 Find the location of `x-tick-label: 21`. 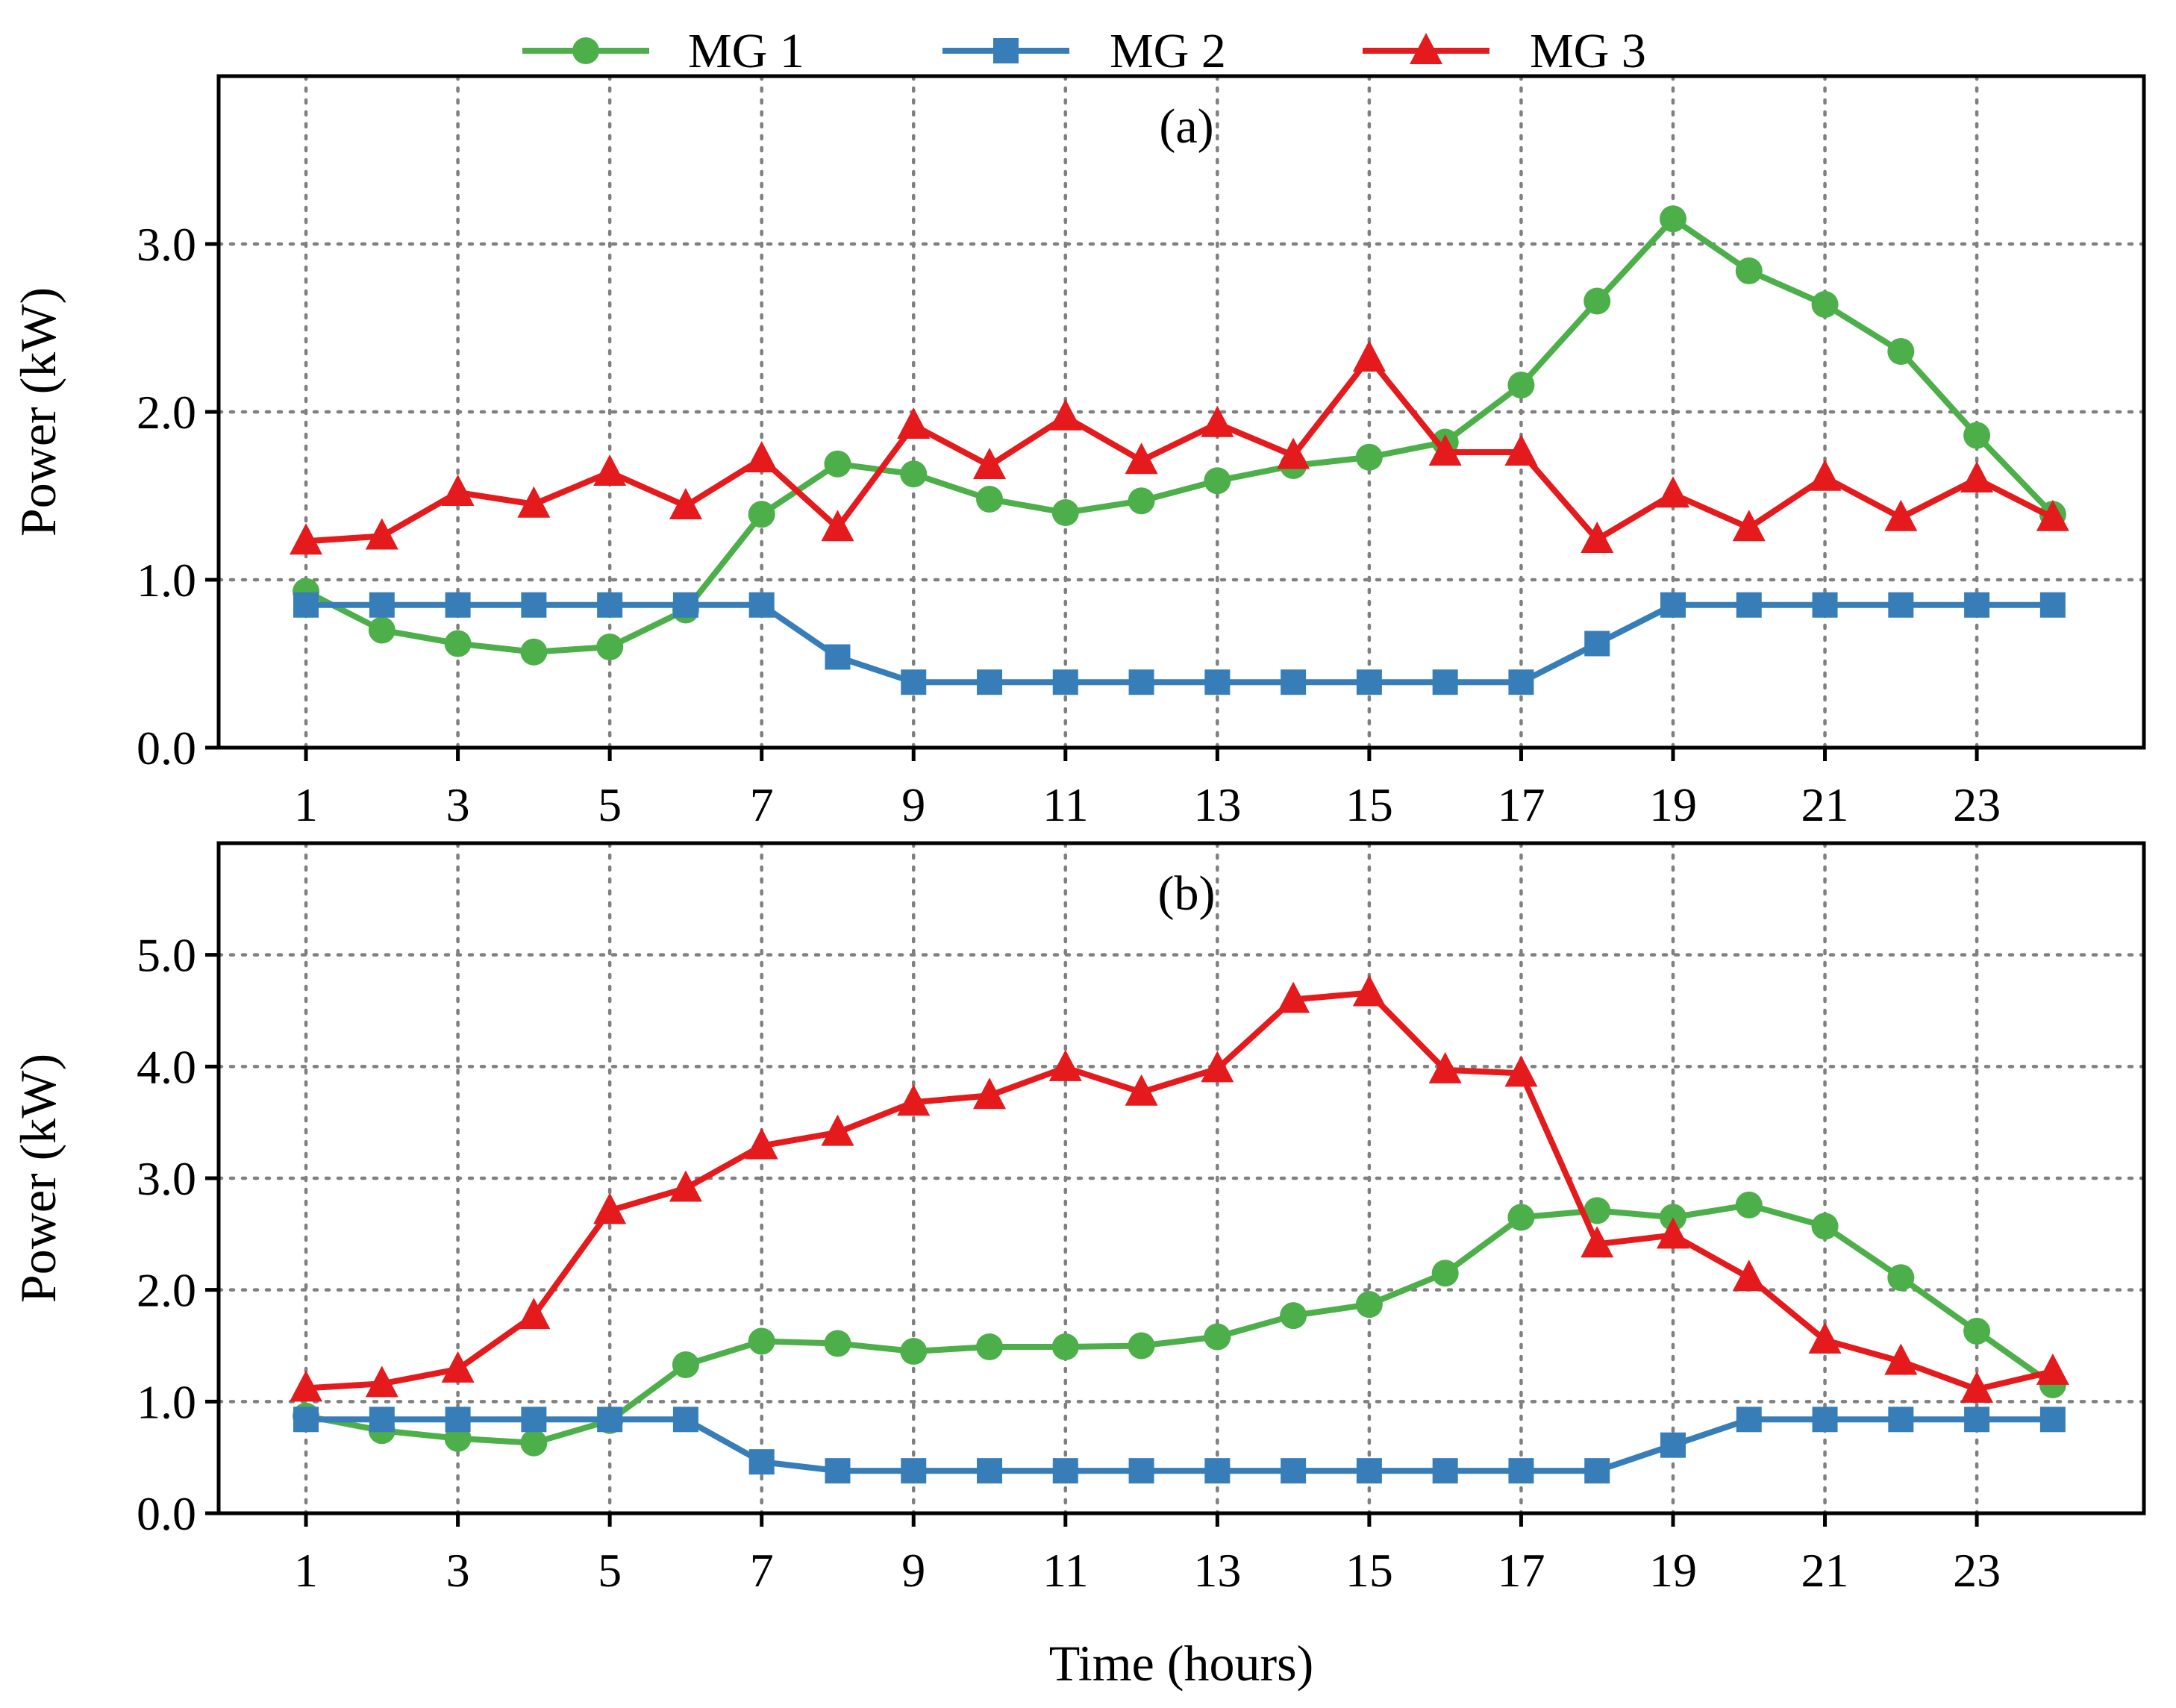

x-tick-label: 21 is located at coordinates (1825, 804).